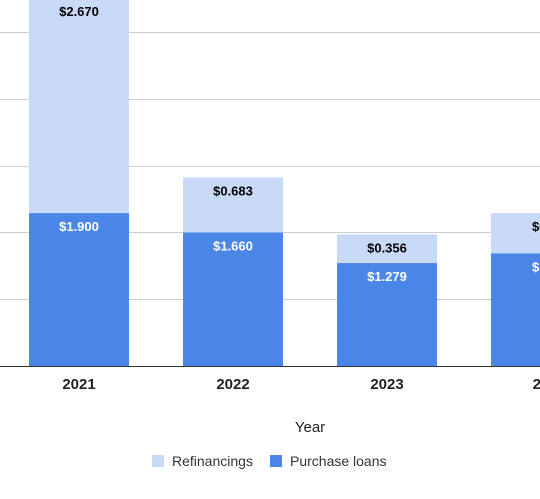 Image resolution: width=540 pixels, height=499 pixels. What do you see at coordinates (515, 233) in the screenshot?
I see `bar-refinancings-2024` at bounding box center [515, 233].